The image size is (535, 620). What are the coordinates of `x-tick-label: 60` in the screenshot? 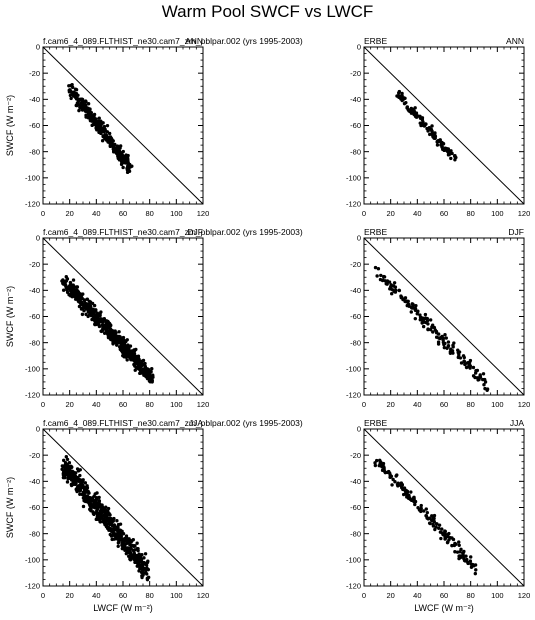 It's located at (123, 213).